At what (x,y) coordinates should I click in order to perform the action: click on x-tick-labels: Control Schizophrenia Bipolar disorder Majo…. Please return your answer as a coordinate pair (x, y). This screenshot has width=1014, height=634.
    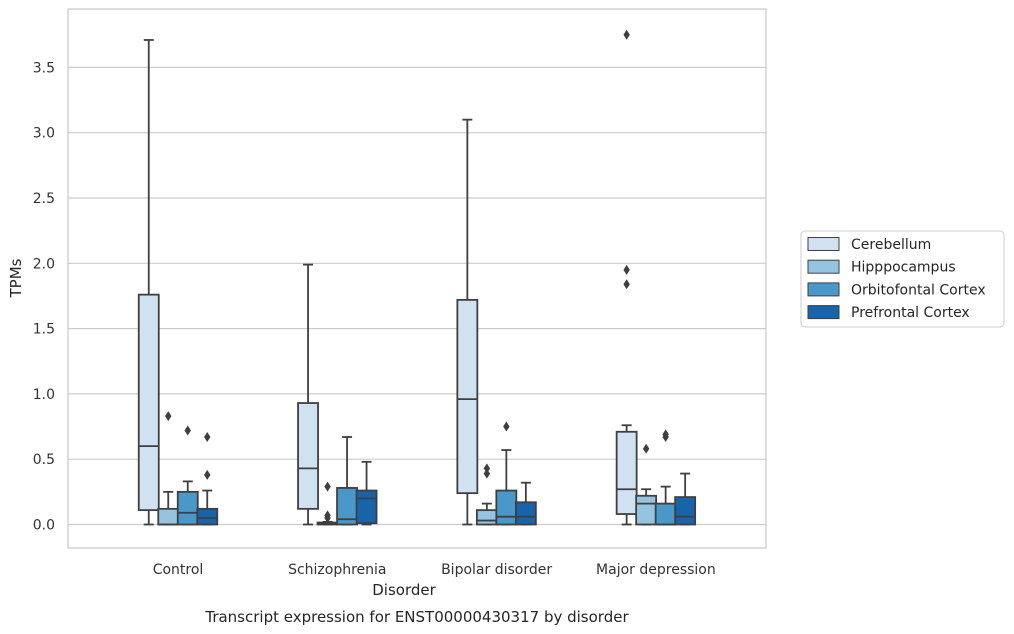
    Looking at the image, I should click on (434, 570).